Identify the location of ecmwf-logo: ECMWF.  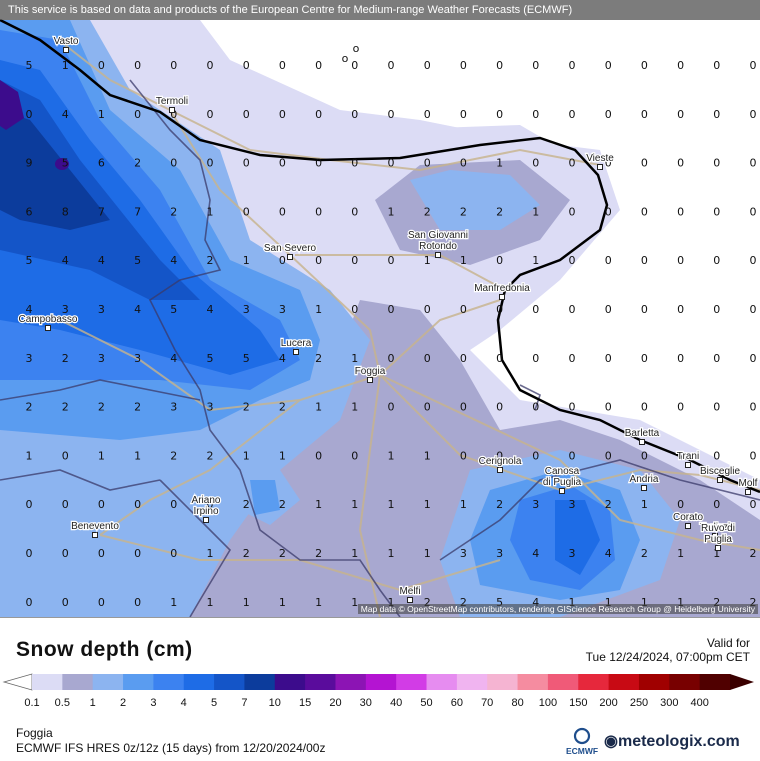
(582, 741).